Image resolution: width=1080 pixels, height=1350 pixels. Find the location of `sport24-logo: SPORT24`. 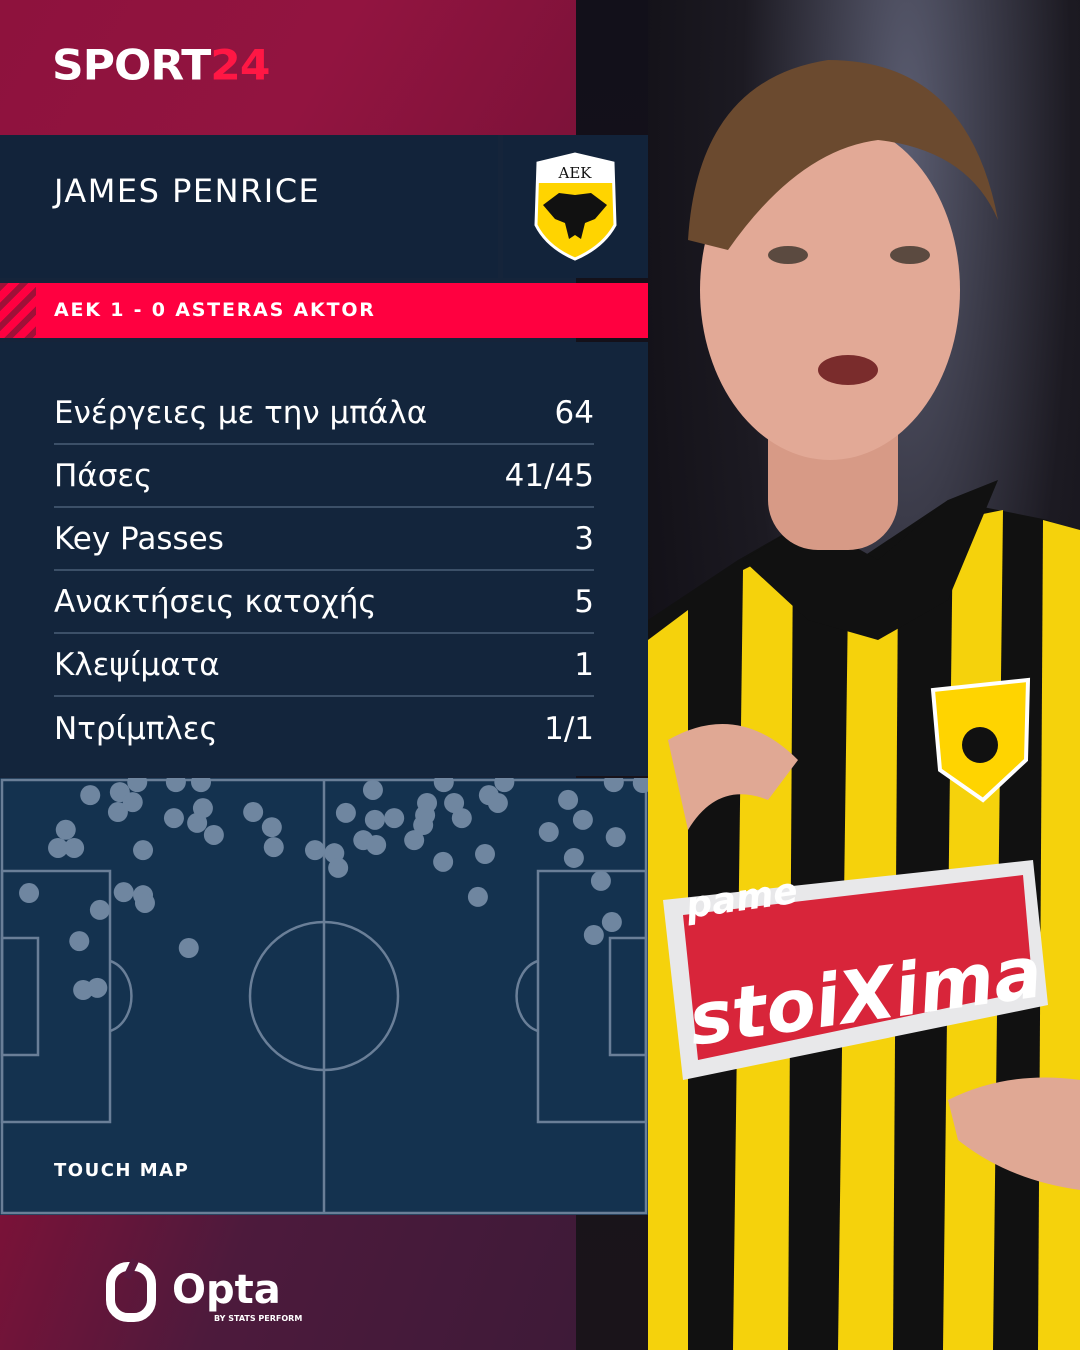

sport24-logo: SPORT24 is located at coordinates (161, 65).